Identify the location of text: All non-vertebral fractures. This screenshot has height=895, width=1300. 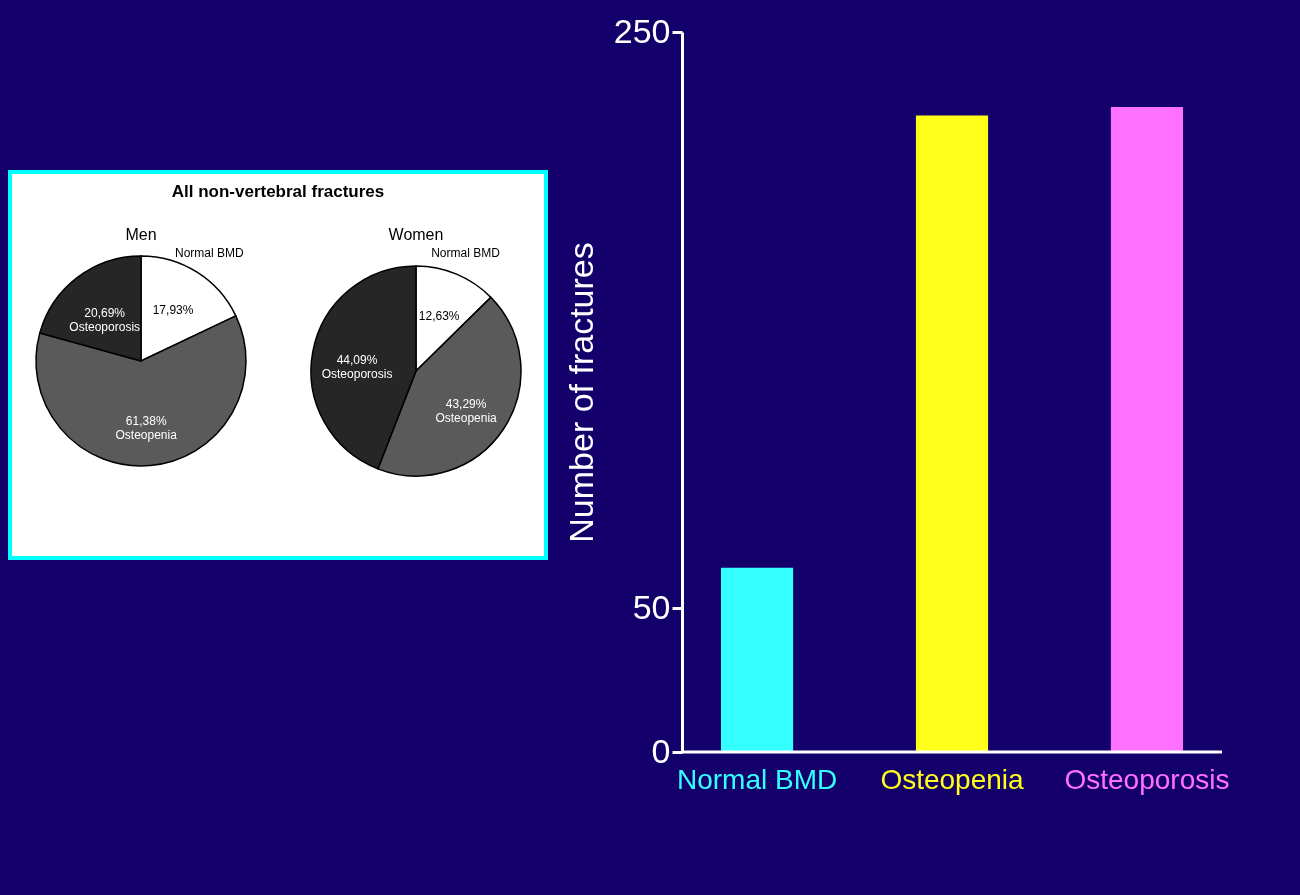
(278, 192).